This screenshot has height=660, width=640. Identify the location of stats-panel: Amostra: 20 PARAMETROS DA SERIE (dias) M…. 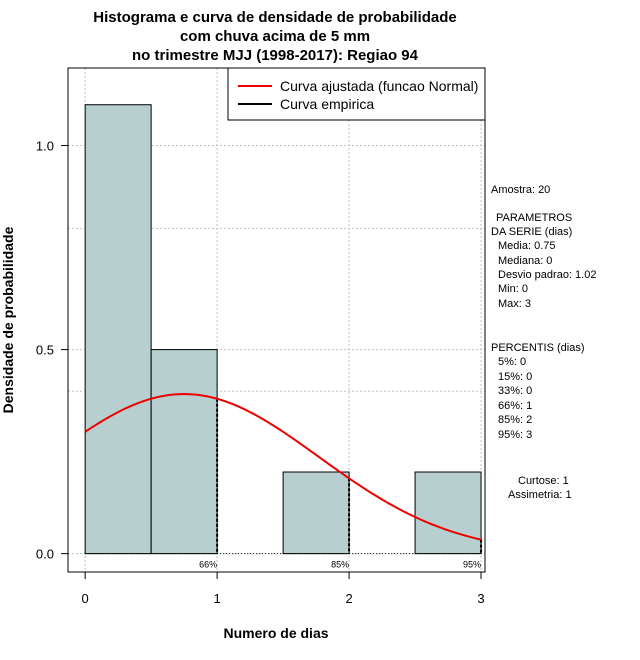
(543, 342).